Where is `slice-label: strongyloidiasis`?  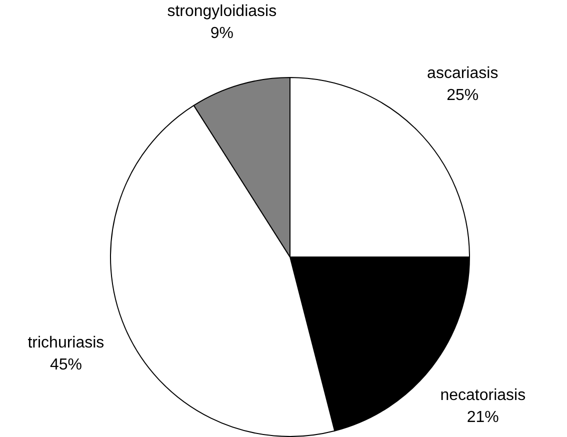 slice-label: strongyloidiasis is located at coordinates (222, 11).